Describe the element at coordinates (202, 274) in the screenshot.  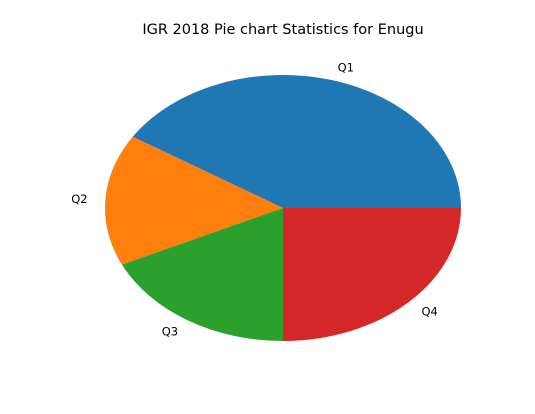
I see `pie-slice-q3` at that location.